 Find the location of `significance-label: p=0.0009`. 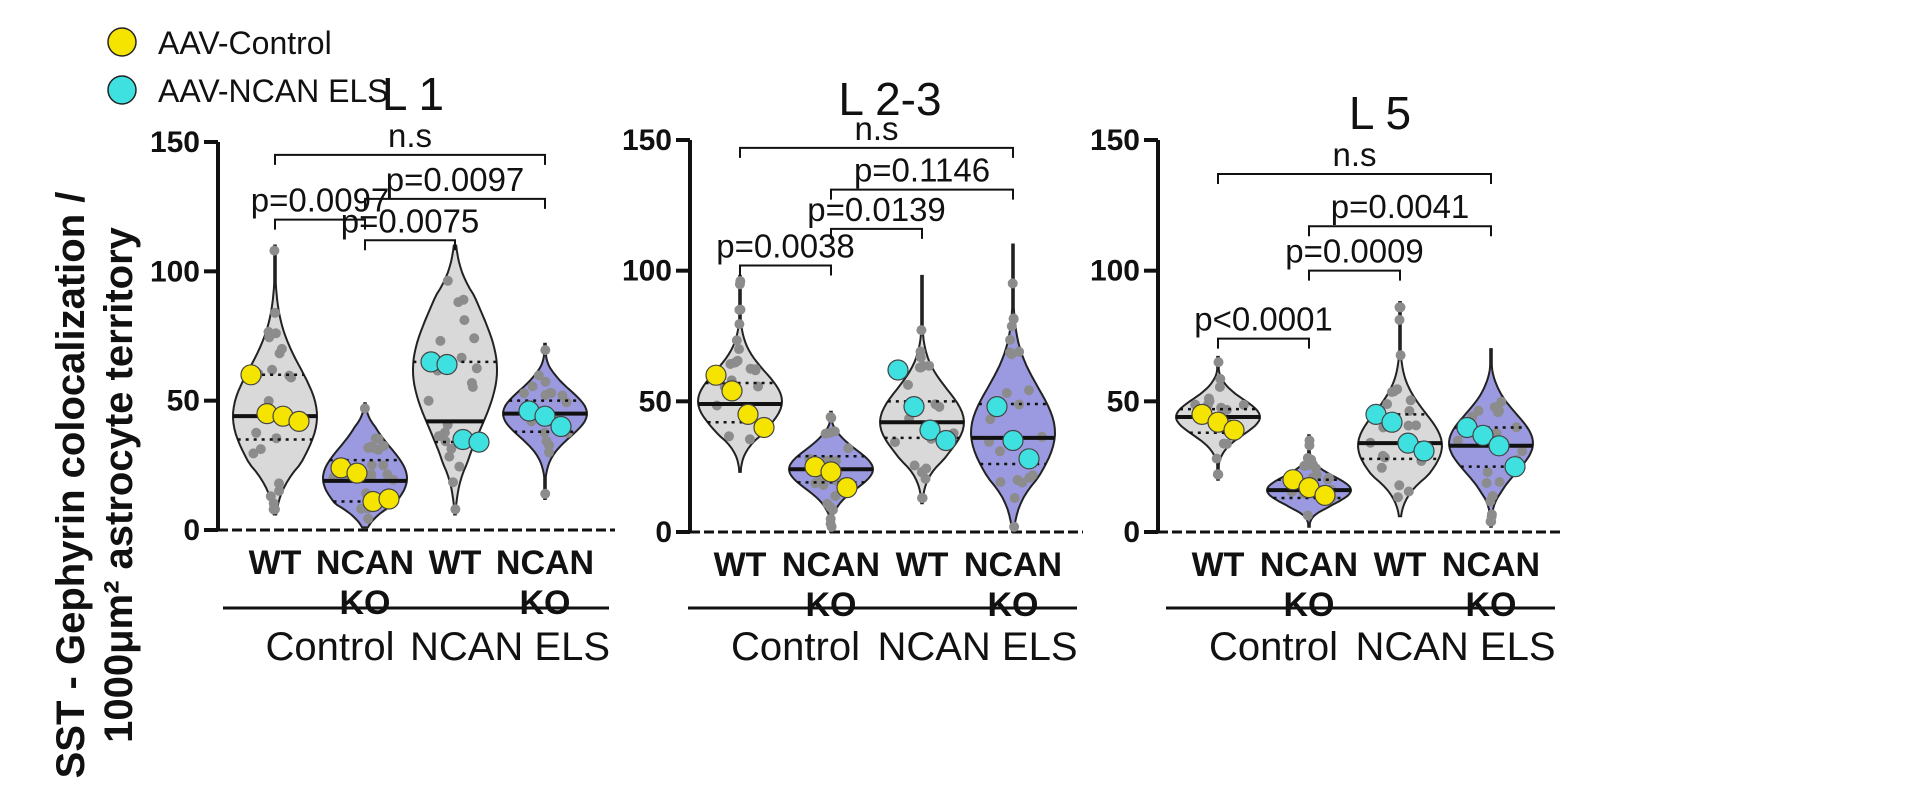

significance-label: p=0.0009 is located at coordinates (1354, 251).